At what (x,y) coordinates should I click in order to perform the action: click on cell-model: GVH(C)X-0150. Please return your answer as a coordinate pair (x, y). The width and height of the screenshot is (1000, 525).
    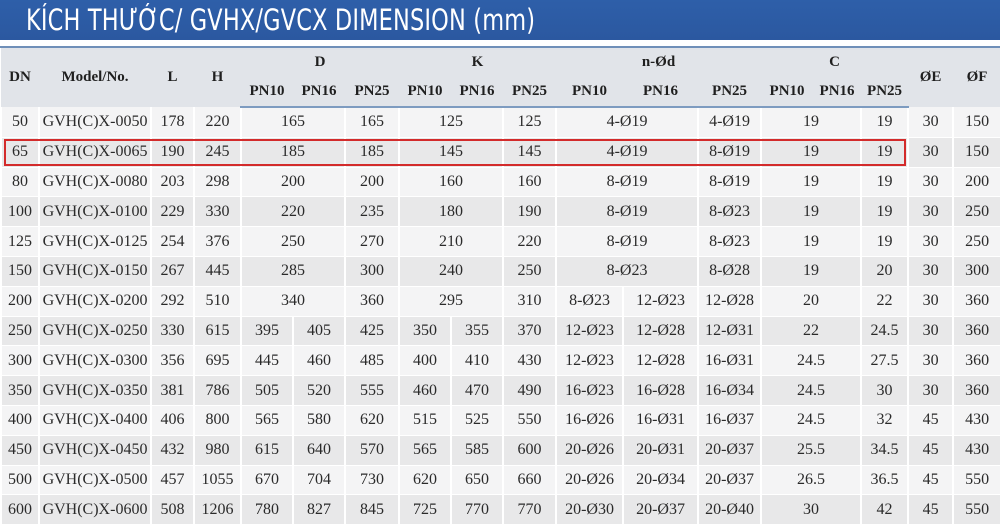
    Looking at the image, I should click on (95, 271).